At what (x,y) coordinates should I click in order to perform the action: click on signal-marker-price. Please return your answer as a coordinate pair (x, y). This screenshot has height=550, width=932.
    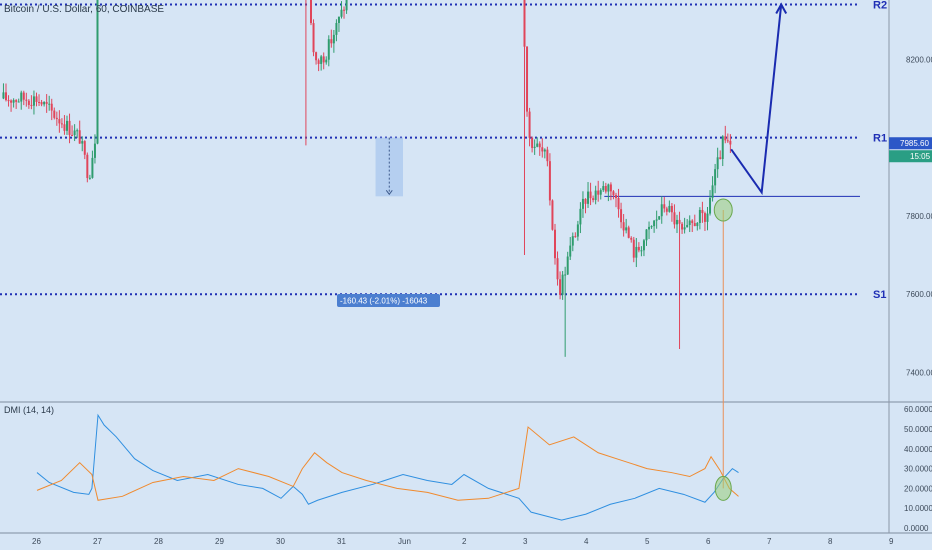
    Looking at the image, I should click on (723, 210).